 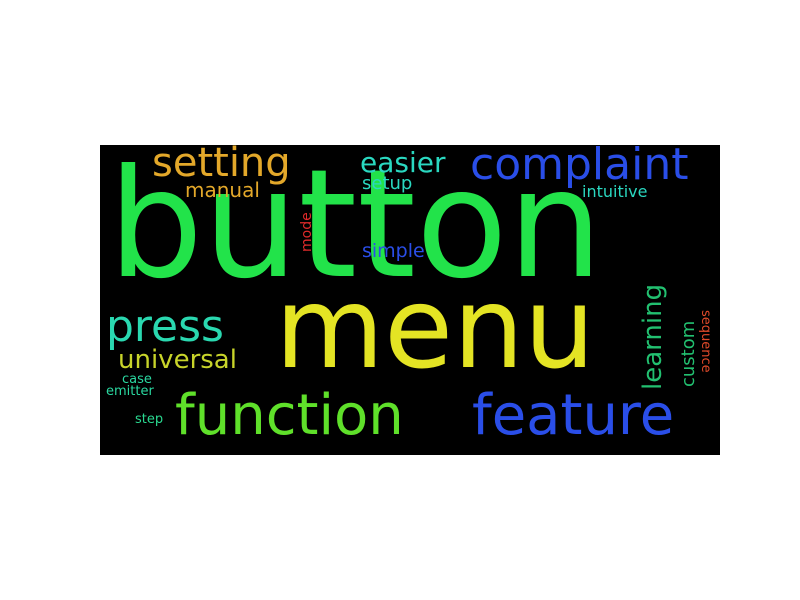 What do you see at coordinates (137, 379) in the screenshot?
I see `word-case: case` at bounding box center [137, 379].